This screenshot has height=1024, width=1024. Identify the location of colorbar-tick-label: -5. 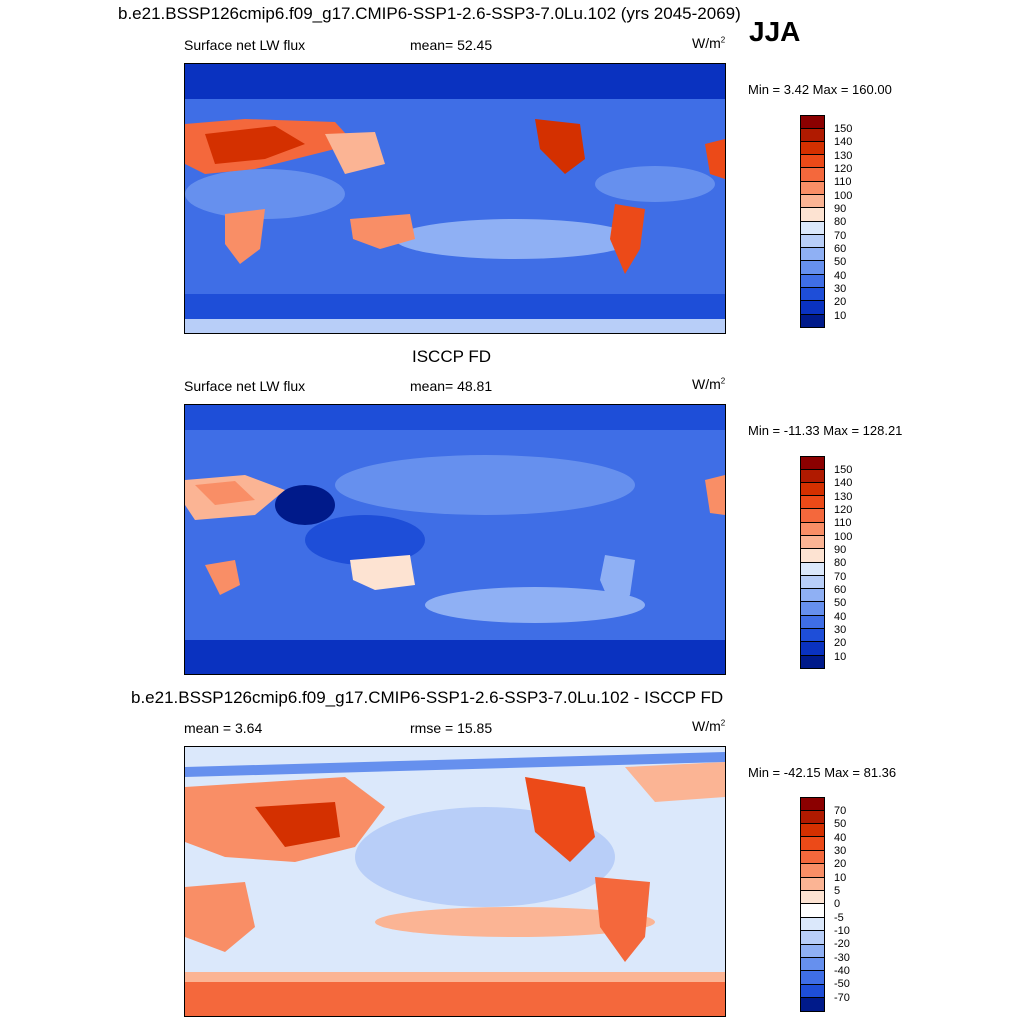
(839, 918).